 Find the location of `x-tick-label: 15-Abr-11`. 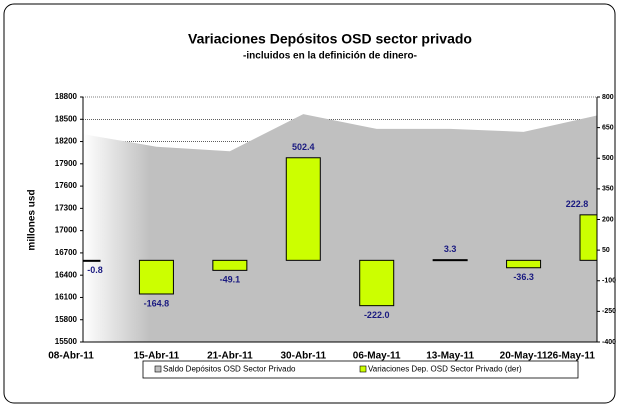

x-tick-label: 15-Abr-11 is located at coordinates (157, 356).